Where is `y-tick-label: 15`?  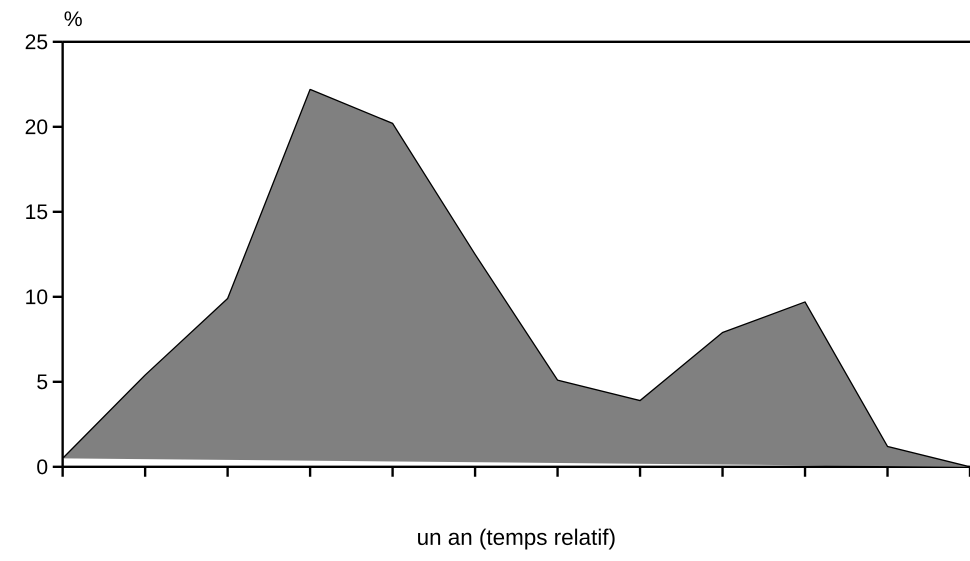
y-tick-label: 15 is located at coordinates (37, 212).